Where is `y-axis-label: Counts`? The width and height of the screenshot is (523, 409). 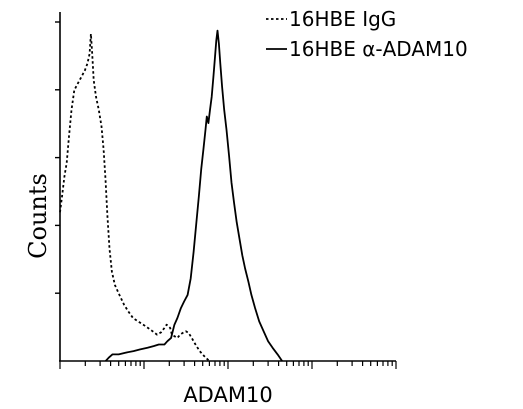 y-axis-label: Counts is located at coordinates (38, 216).